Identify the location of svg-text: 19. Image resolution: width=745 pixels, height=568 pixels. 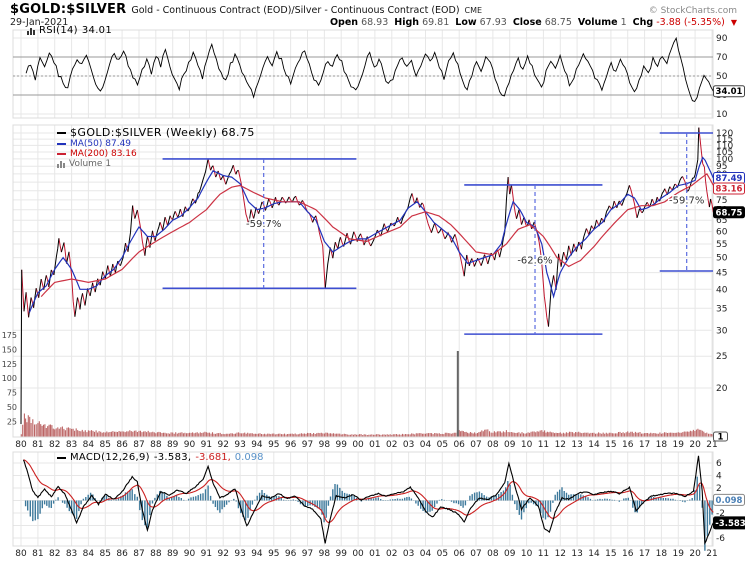
(679, 445).